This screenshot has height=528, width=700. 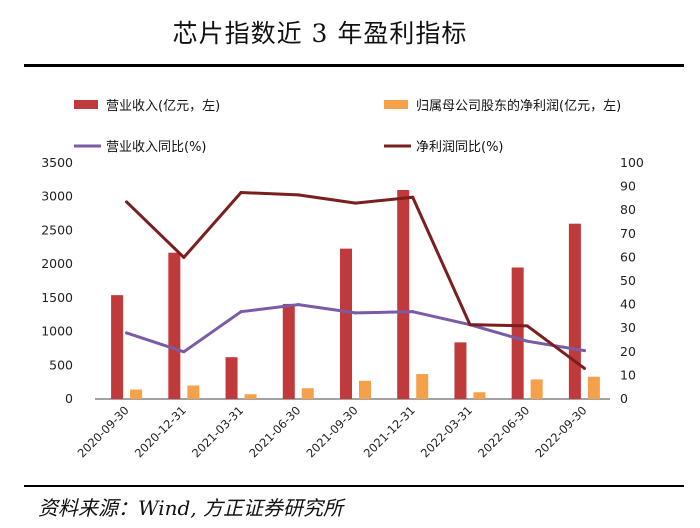 I want to click on bottom-rule, so click(x=354, y=486).